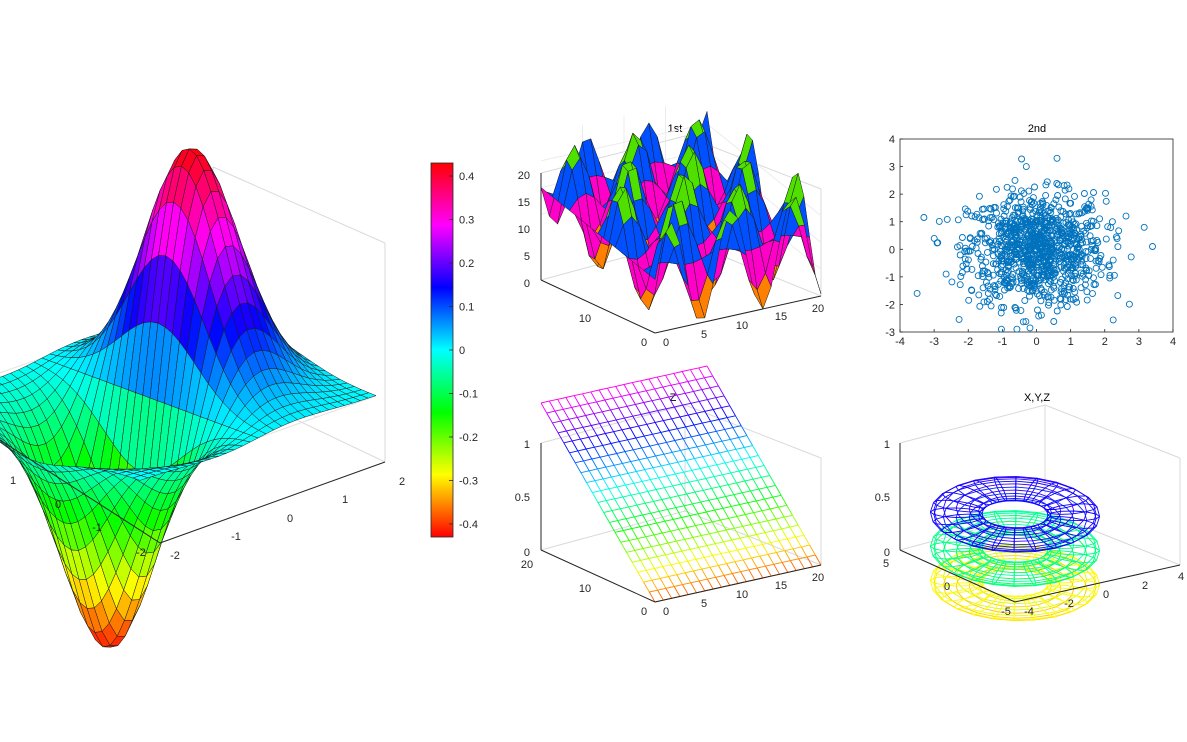 Image resolution: width=1187 pixels, height=742 pixels. What do you see at coordinates (466, 264) in the screenshot?
I see `colorbar-tick-label: 0.2` at bounding box center [466, 264].